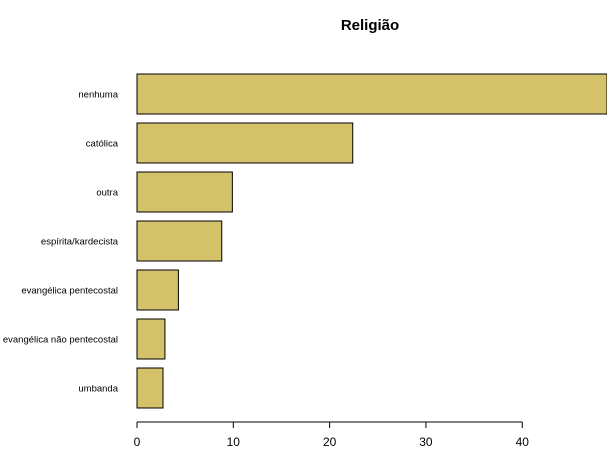  What do you see at coordinates (523, 442) in the screenshot?
I see `x-tick-label-4: 40` at bounding box center [523, 442].